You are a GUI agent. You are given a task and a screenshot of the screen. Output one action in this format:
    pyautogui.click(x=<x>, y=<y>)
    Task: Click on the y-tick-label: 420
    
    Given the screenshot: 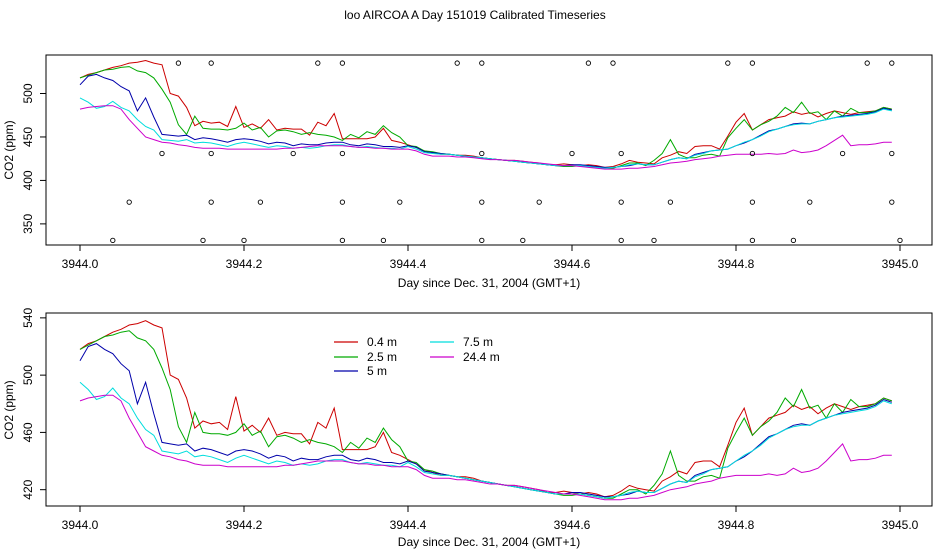 What is the action you would take?
    pyautogui.click(x=28, y=489)
    